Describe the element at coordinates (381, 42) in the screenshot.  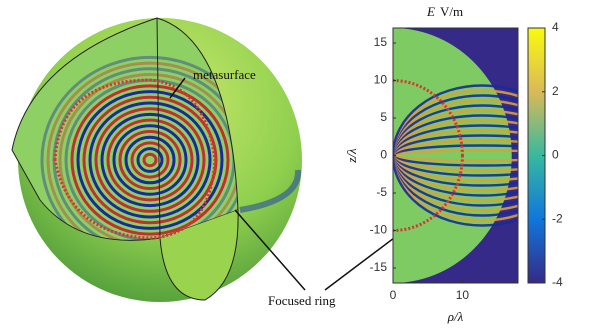
I see `y-tick-label: 15` at that location.